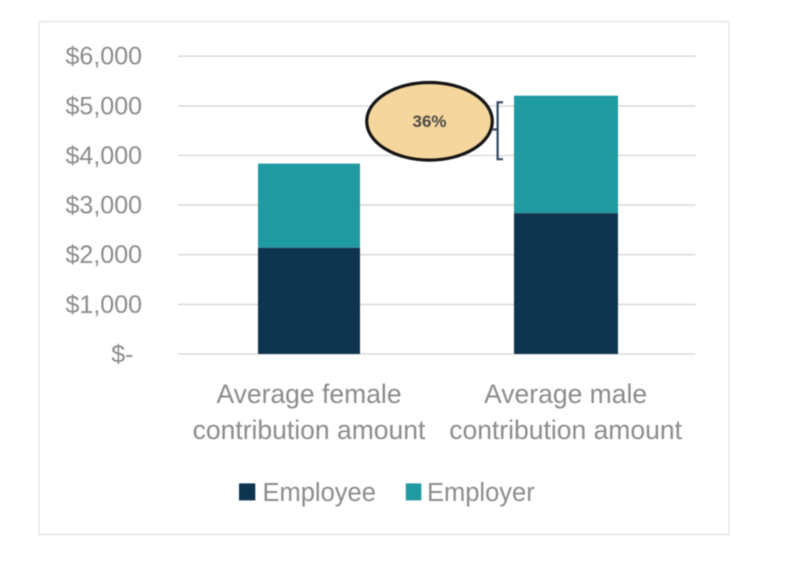 This screenshot has width=800, height=562. I want to click on svg-text: 36%, so click(429, 121).